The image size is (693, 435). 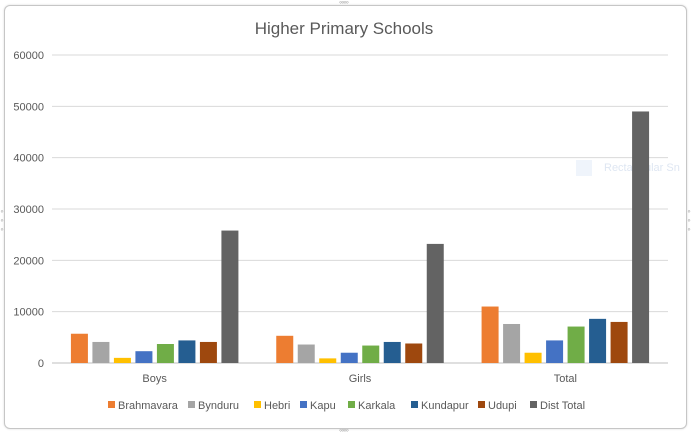 I want to click on bar-bynduru-total, so click(x=512, y=343).